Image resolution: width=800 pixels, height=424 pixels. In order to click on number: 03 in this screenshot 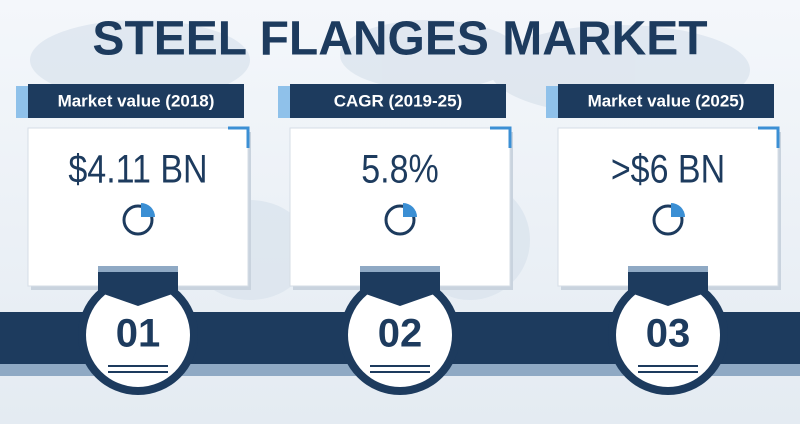, I will do `click(668, 334)`.